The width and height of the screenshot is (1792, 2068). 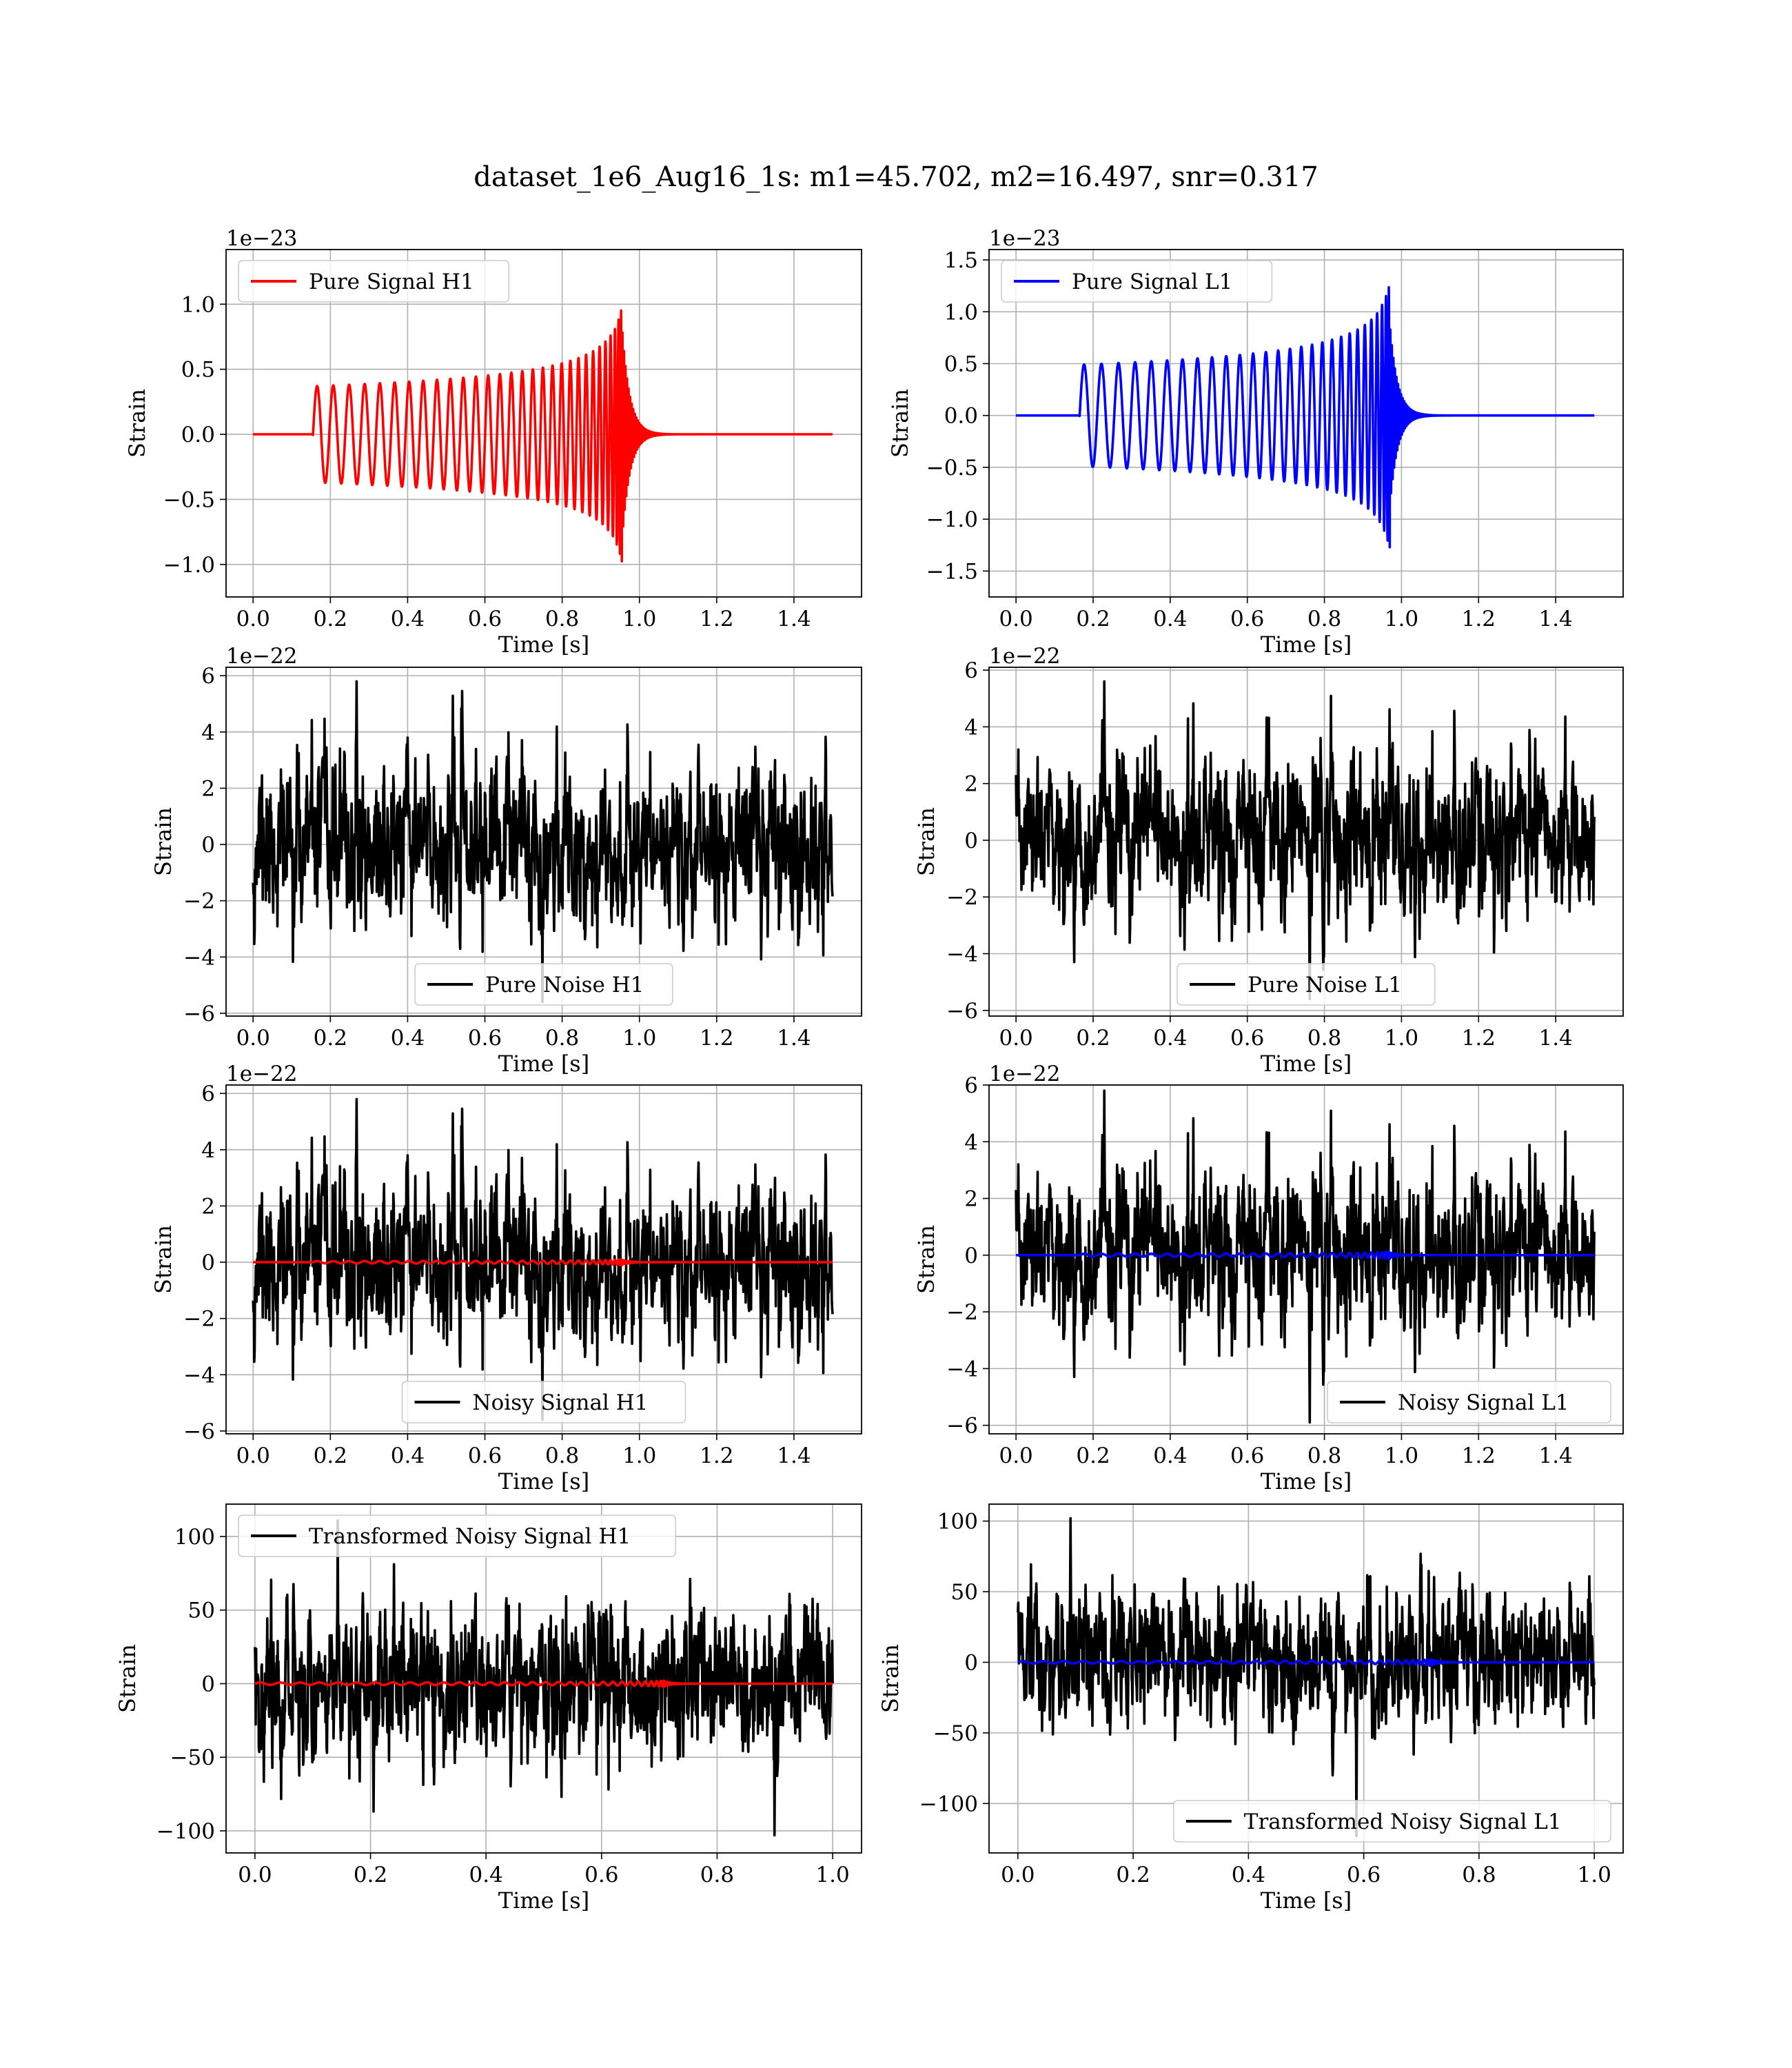 What do you see at coordinates (391, 282) in the screenshot?
I see `legend-label: Pure Signal H1` at bounding box center [391, 282].